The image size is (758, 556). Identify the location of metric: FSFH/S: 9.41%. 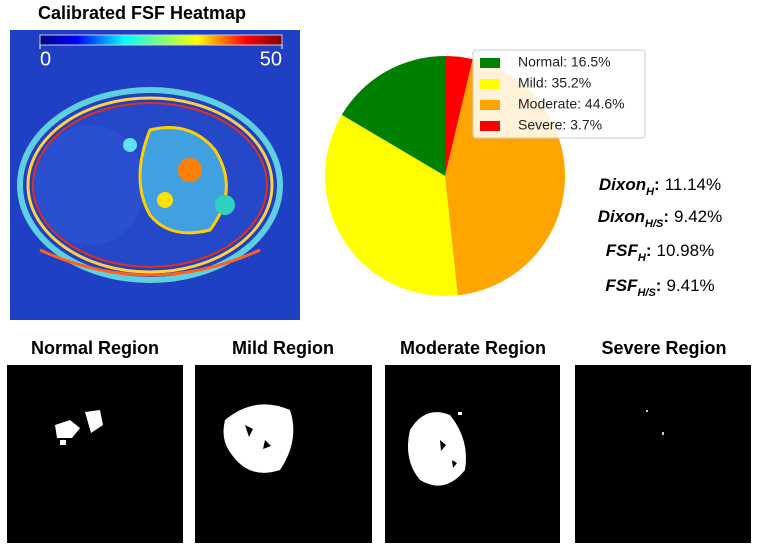
(659, 287).